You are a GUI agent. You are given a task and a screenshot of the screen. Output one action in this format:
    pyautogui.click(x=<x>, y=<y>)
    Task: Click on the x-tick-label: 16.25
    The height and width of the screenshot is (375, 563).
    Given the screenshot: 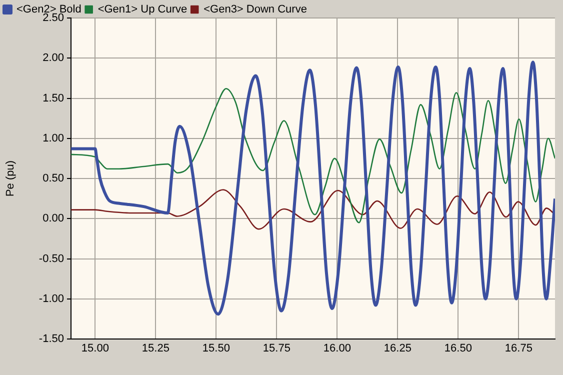 What is the action you would take?
    pyautogui.click(x=398, y=348)
    